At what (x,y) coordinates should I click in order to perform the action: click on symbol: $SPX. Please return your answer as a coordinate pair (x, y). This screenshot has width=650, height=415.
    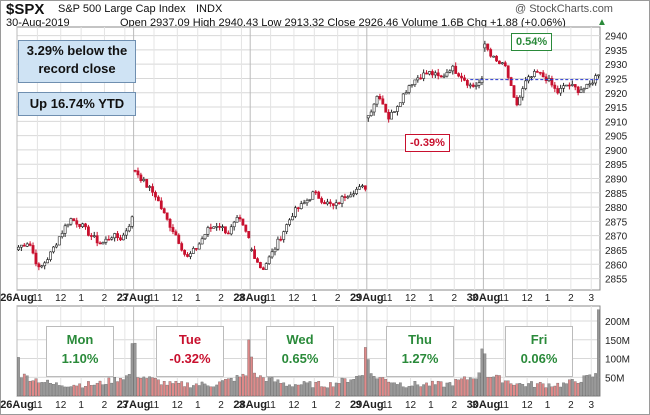
    Looking at the image, I should click on (25, 9).